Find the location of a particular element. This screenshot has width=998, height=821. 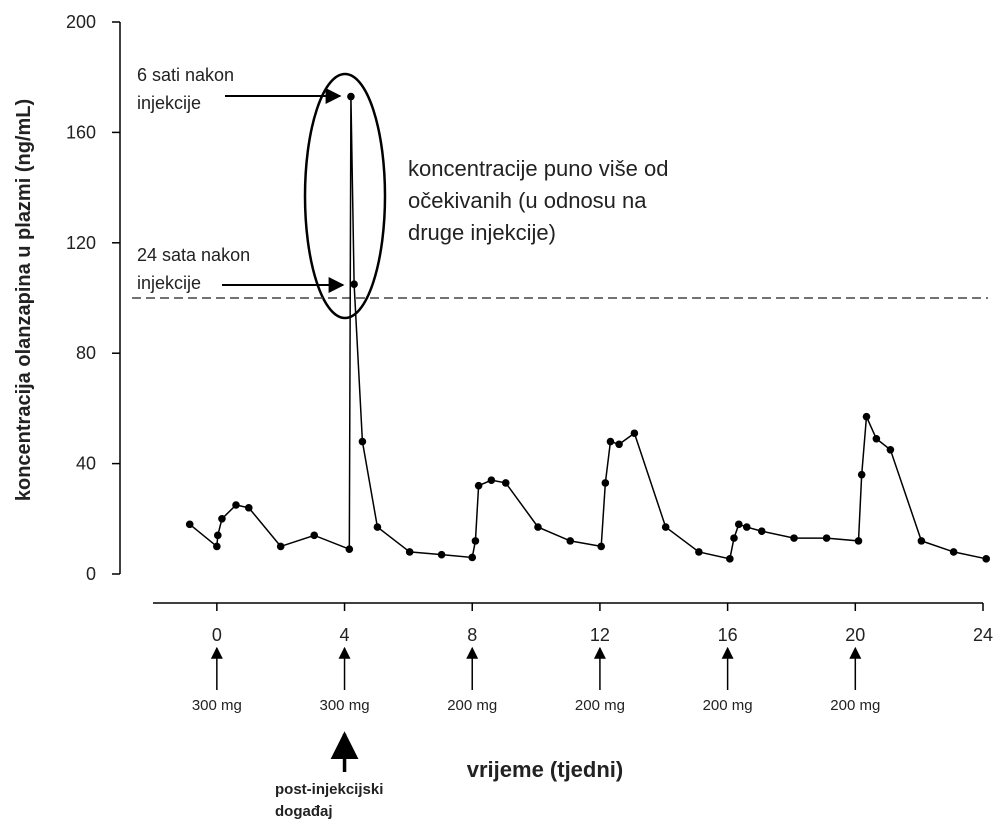

y-tick-label: 40 is located at coordinates (86, 464).